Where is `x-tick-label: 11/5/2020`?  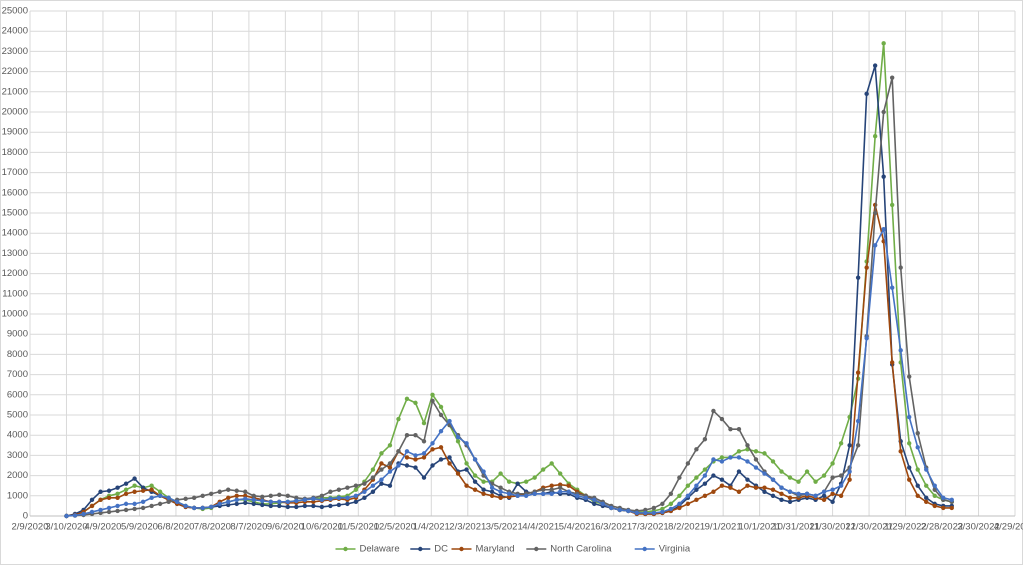
x-tick-label: 11/5/2020 is located at coordinates (359, 527).